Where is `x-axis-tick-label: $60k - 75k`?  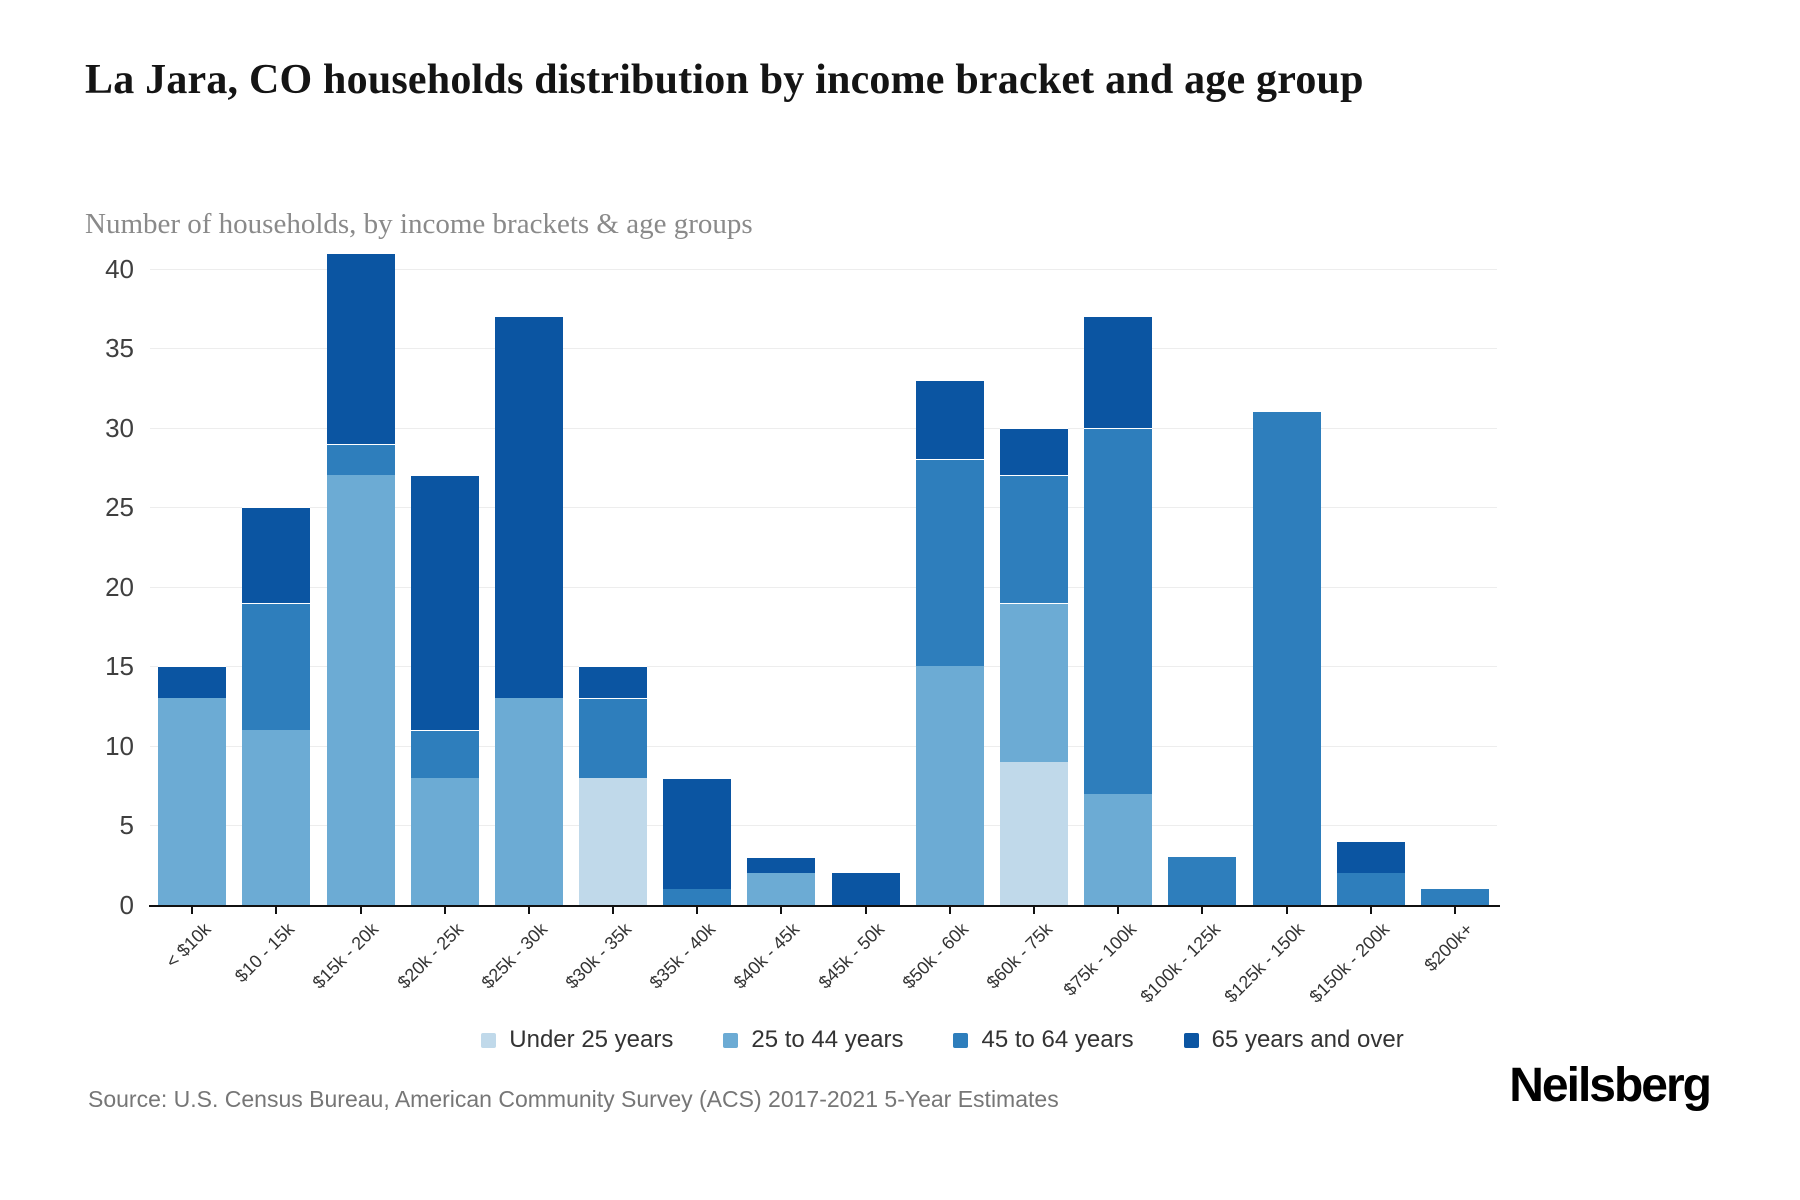 x-axis-tick-label: $60k - 75k is located at coordinates (1019, 956).